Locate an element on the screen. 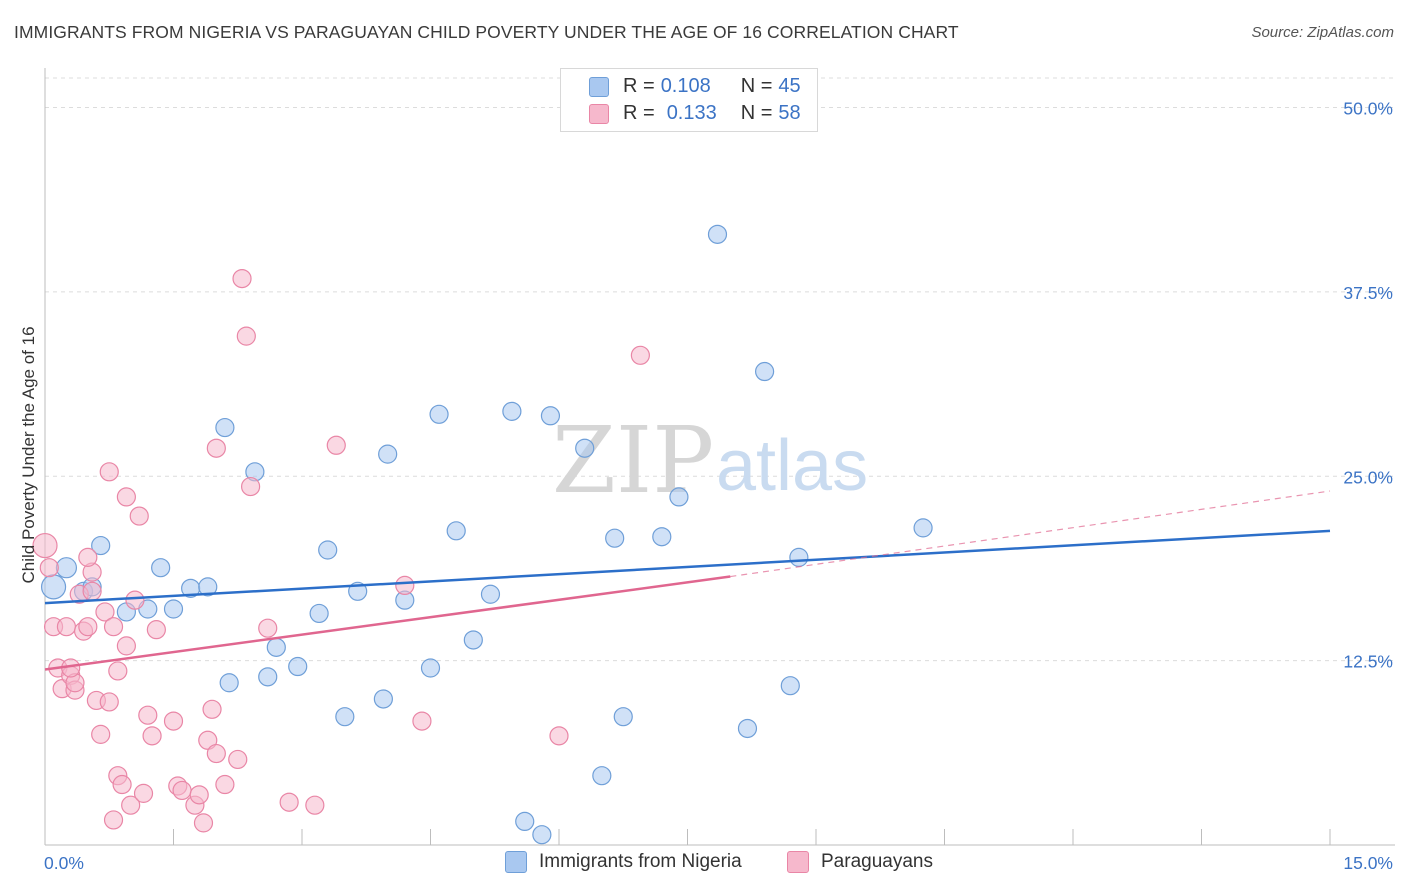 The height and width of the screenshot is (892, 1406). watermark: ZIP atlas is located at coordinates (710, 460).